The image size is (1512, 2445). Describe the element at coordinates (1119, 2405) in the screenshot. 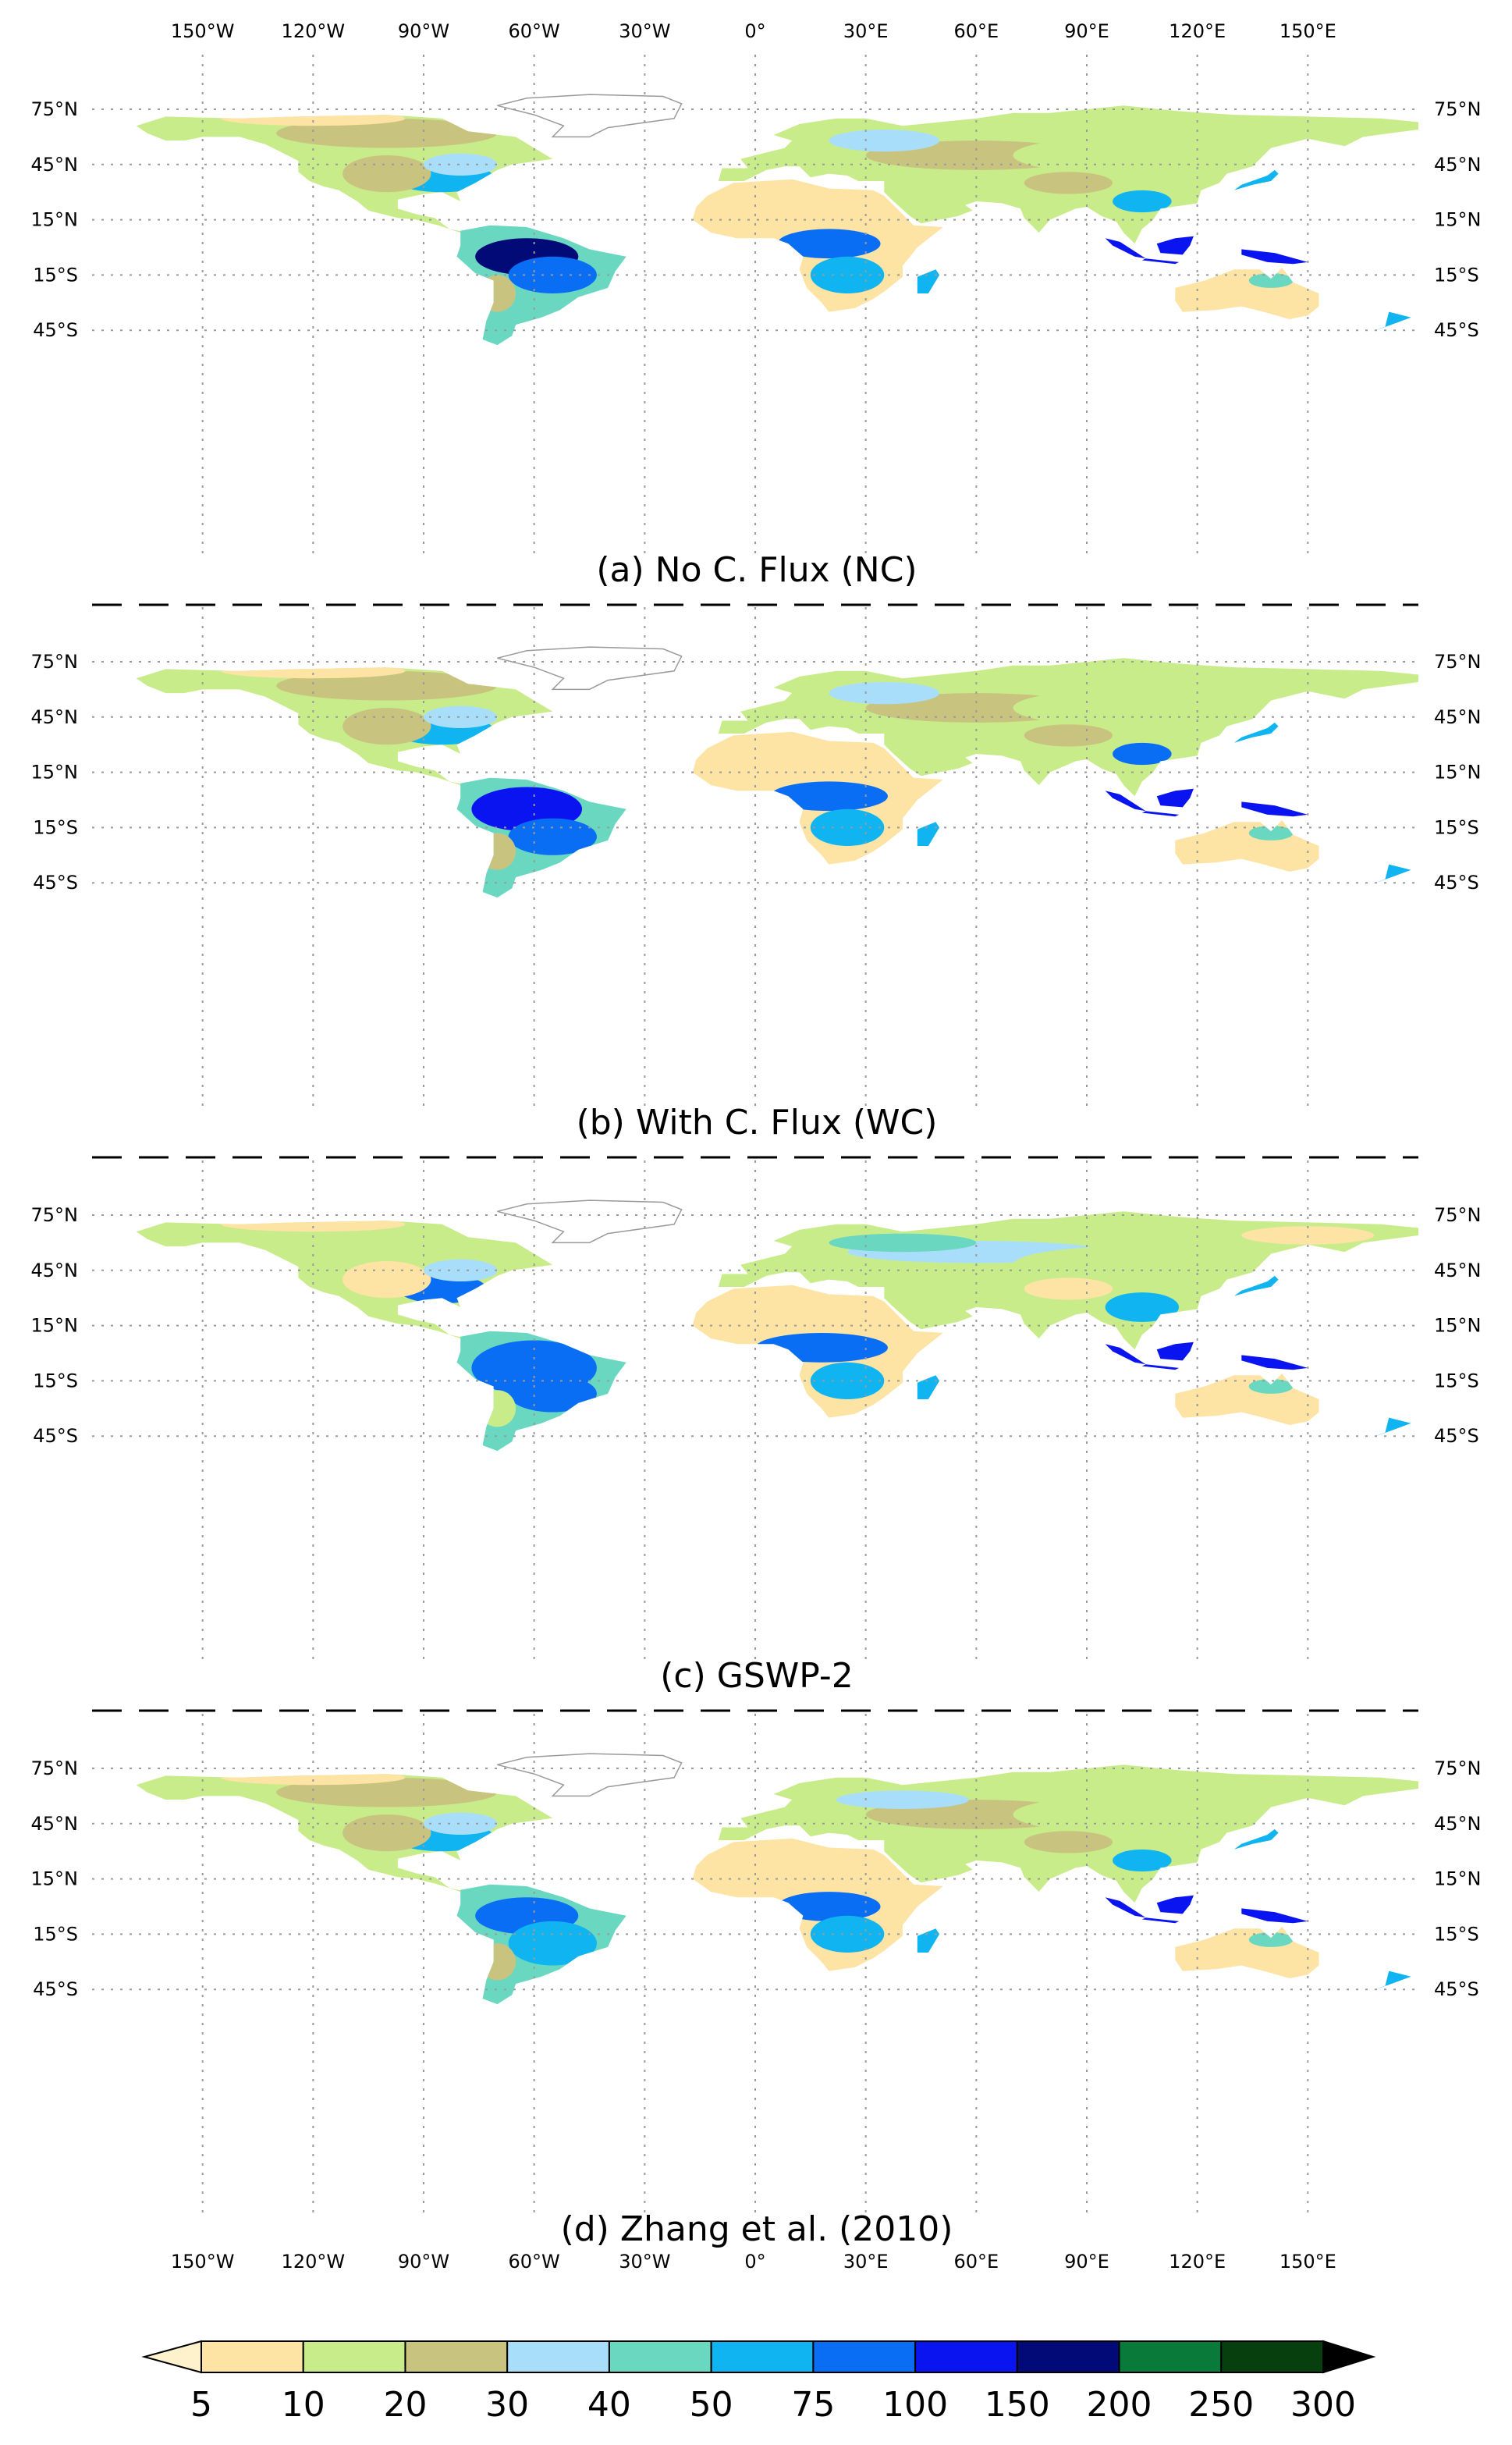

I see `colorbar-tick-label: 200` at that location.